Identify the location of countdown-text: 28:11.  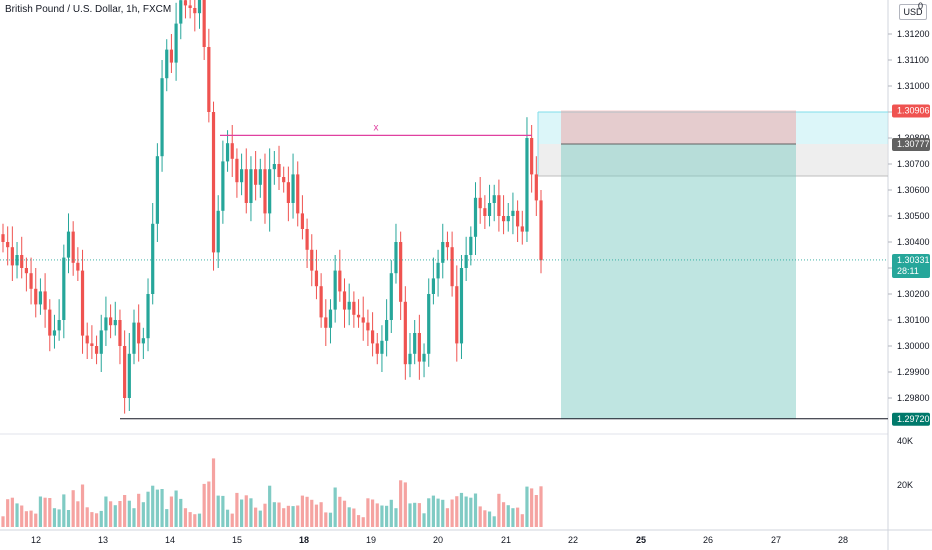
(908, 271).